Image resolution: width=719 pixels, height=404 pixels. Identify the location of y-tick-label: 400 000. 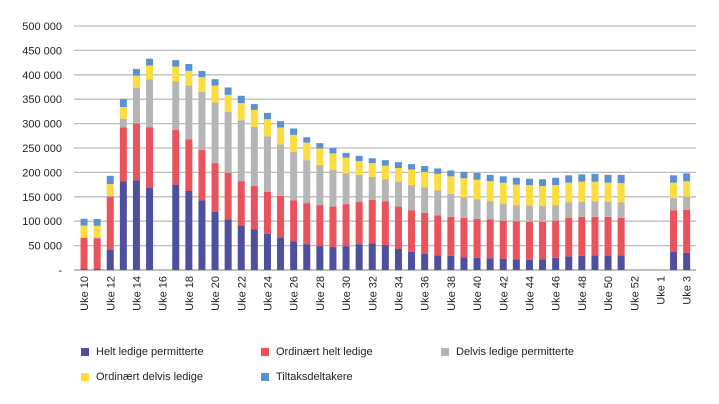
(42, 76).